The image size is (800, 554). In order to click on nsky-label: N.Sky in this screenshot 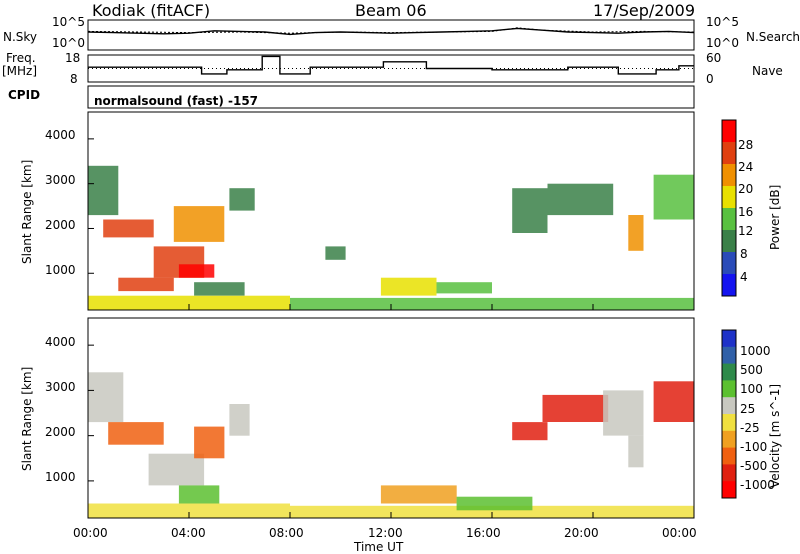, I will do `click(20, 37)`.